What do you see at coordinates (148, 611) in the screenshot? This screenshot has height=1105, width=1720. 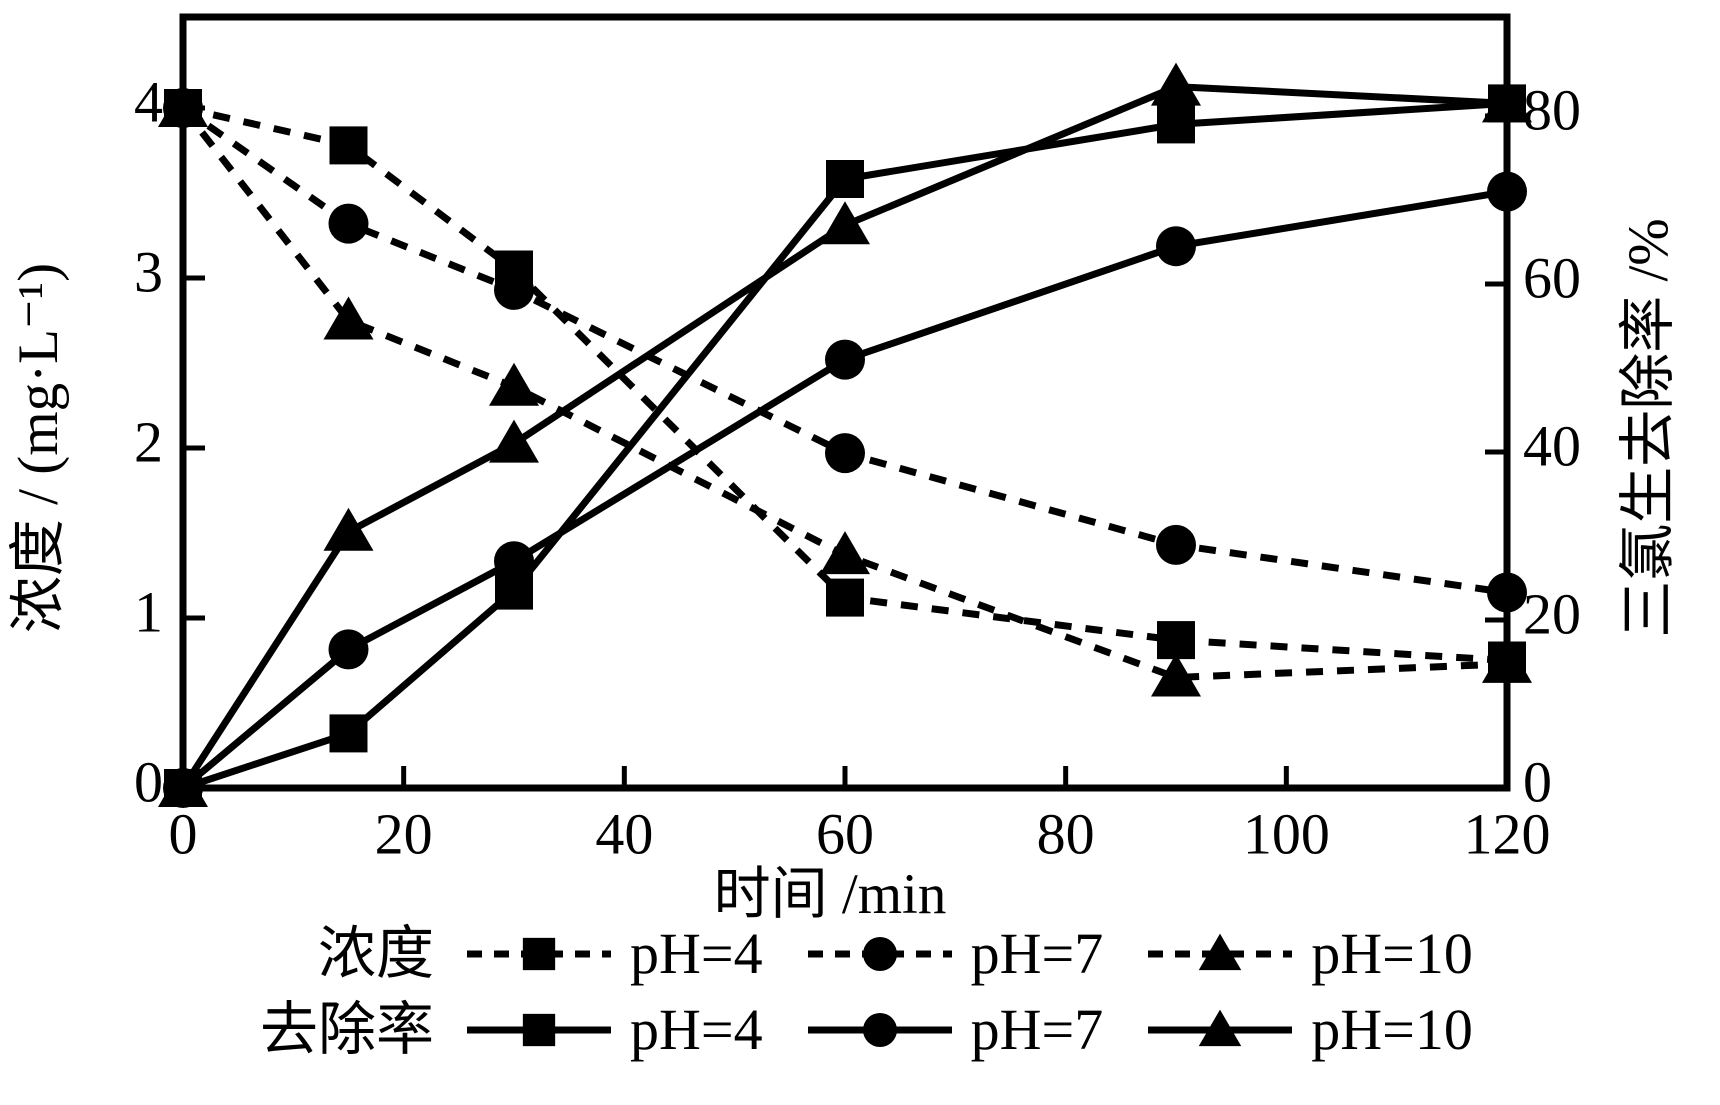 I see `y-left-tick-label: 1` at bounding box center [148, 611].